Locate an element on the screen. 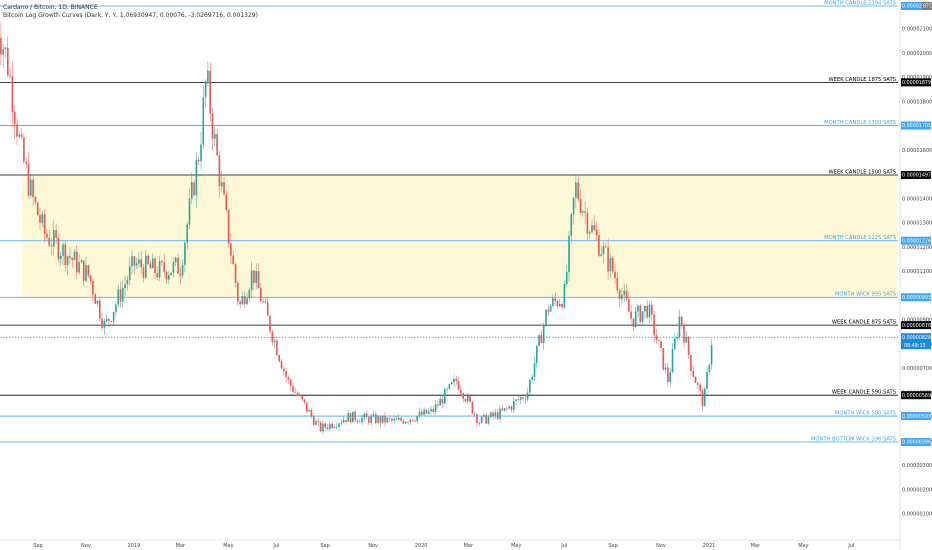 This screenshot has height=550, width=932. y-tick-1: 0.00002000 is located at coordinates (917, 54).